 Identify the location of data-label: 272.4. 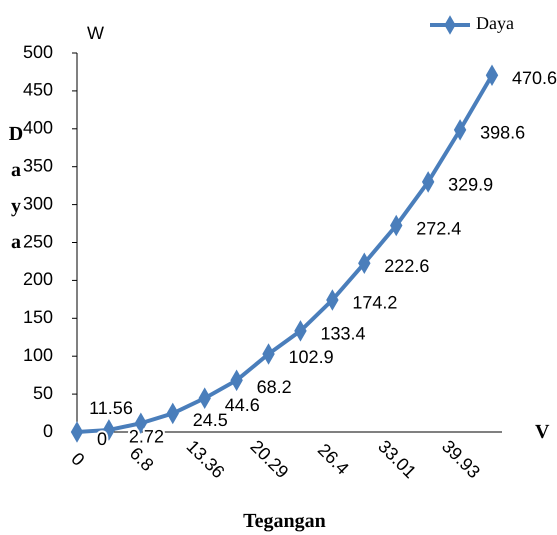
(439, 228).